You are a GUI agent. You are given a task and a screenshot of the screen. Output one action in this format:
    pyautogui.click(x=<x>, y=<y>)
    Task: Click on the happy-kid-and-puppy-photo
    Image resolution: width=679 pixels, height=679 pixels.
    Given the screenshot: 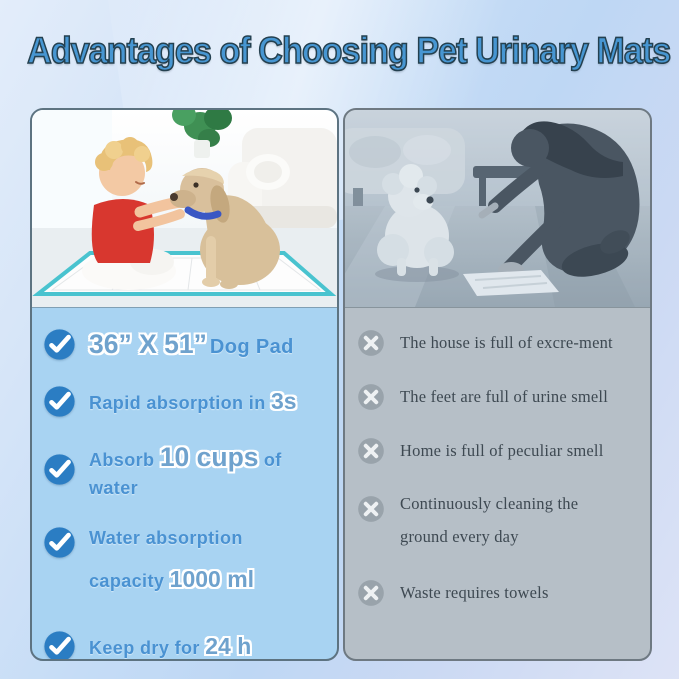 What is the action you would take?
    pyautogui.click(x=184, y=209)
    